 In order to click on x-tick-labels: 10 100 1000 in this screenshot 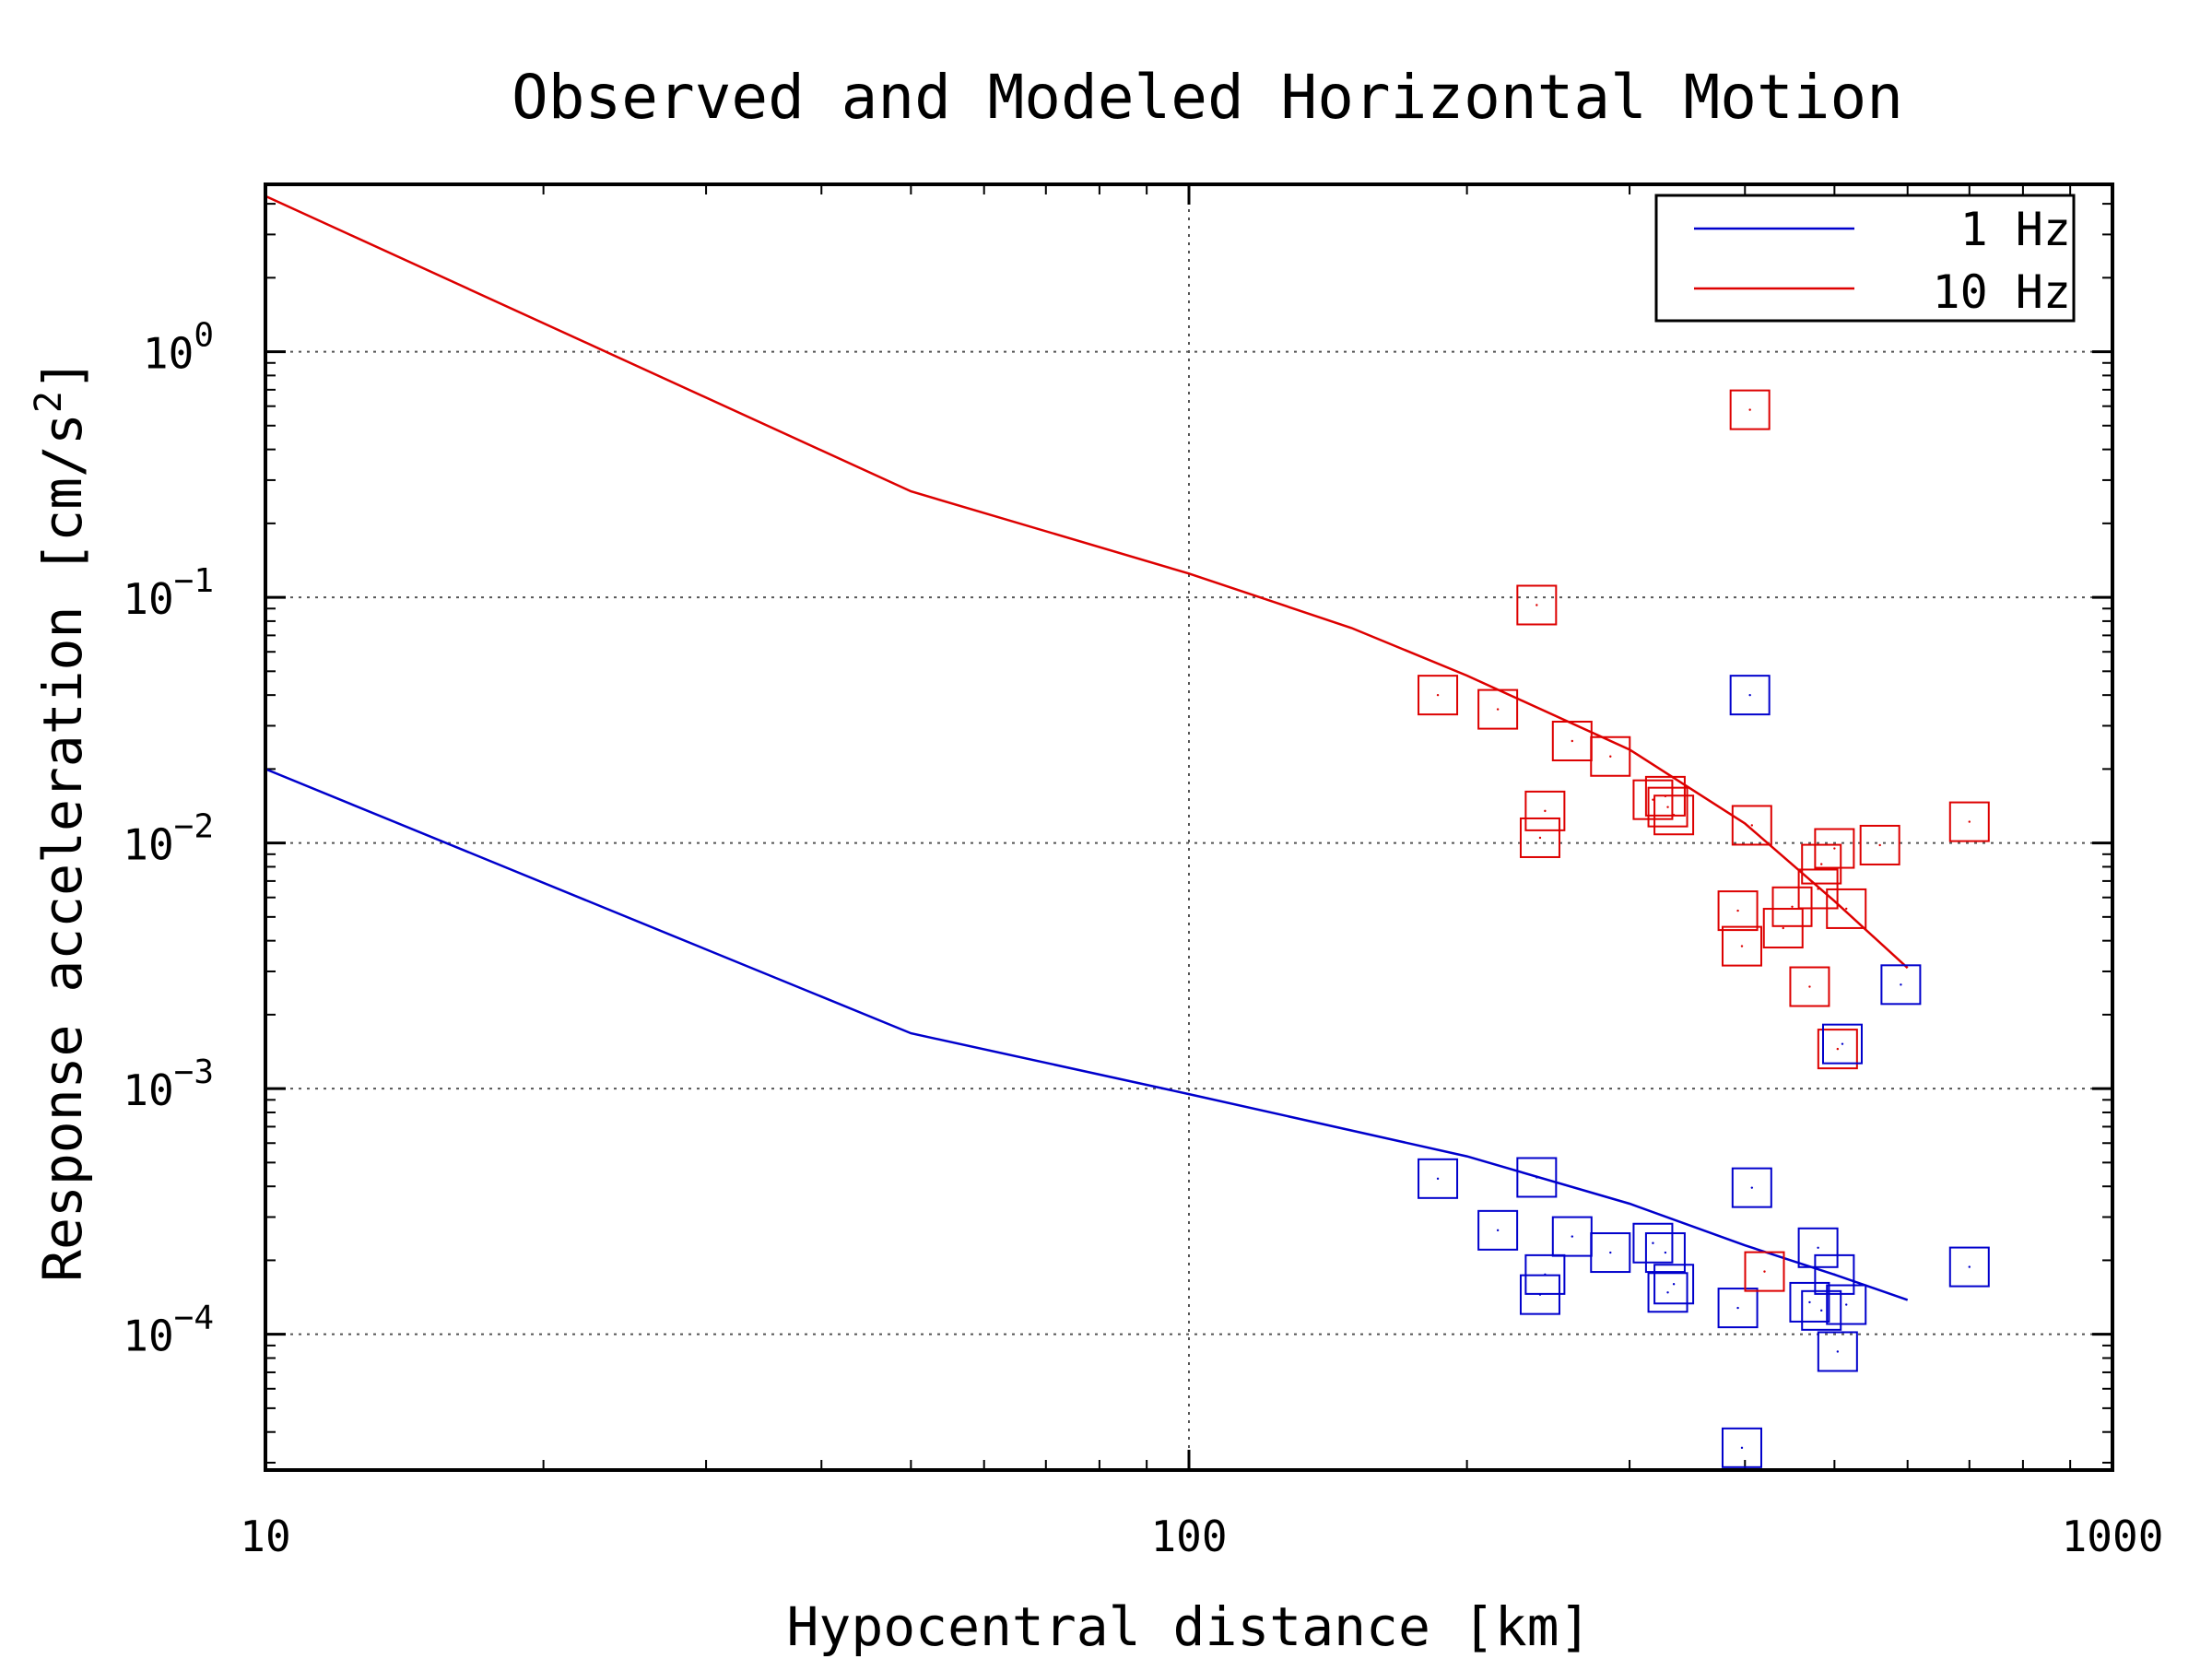, I will do `click(1201, 1536)`.